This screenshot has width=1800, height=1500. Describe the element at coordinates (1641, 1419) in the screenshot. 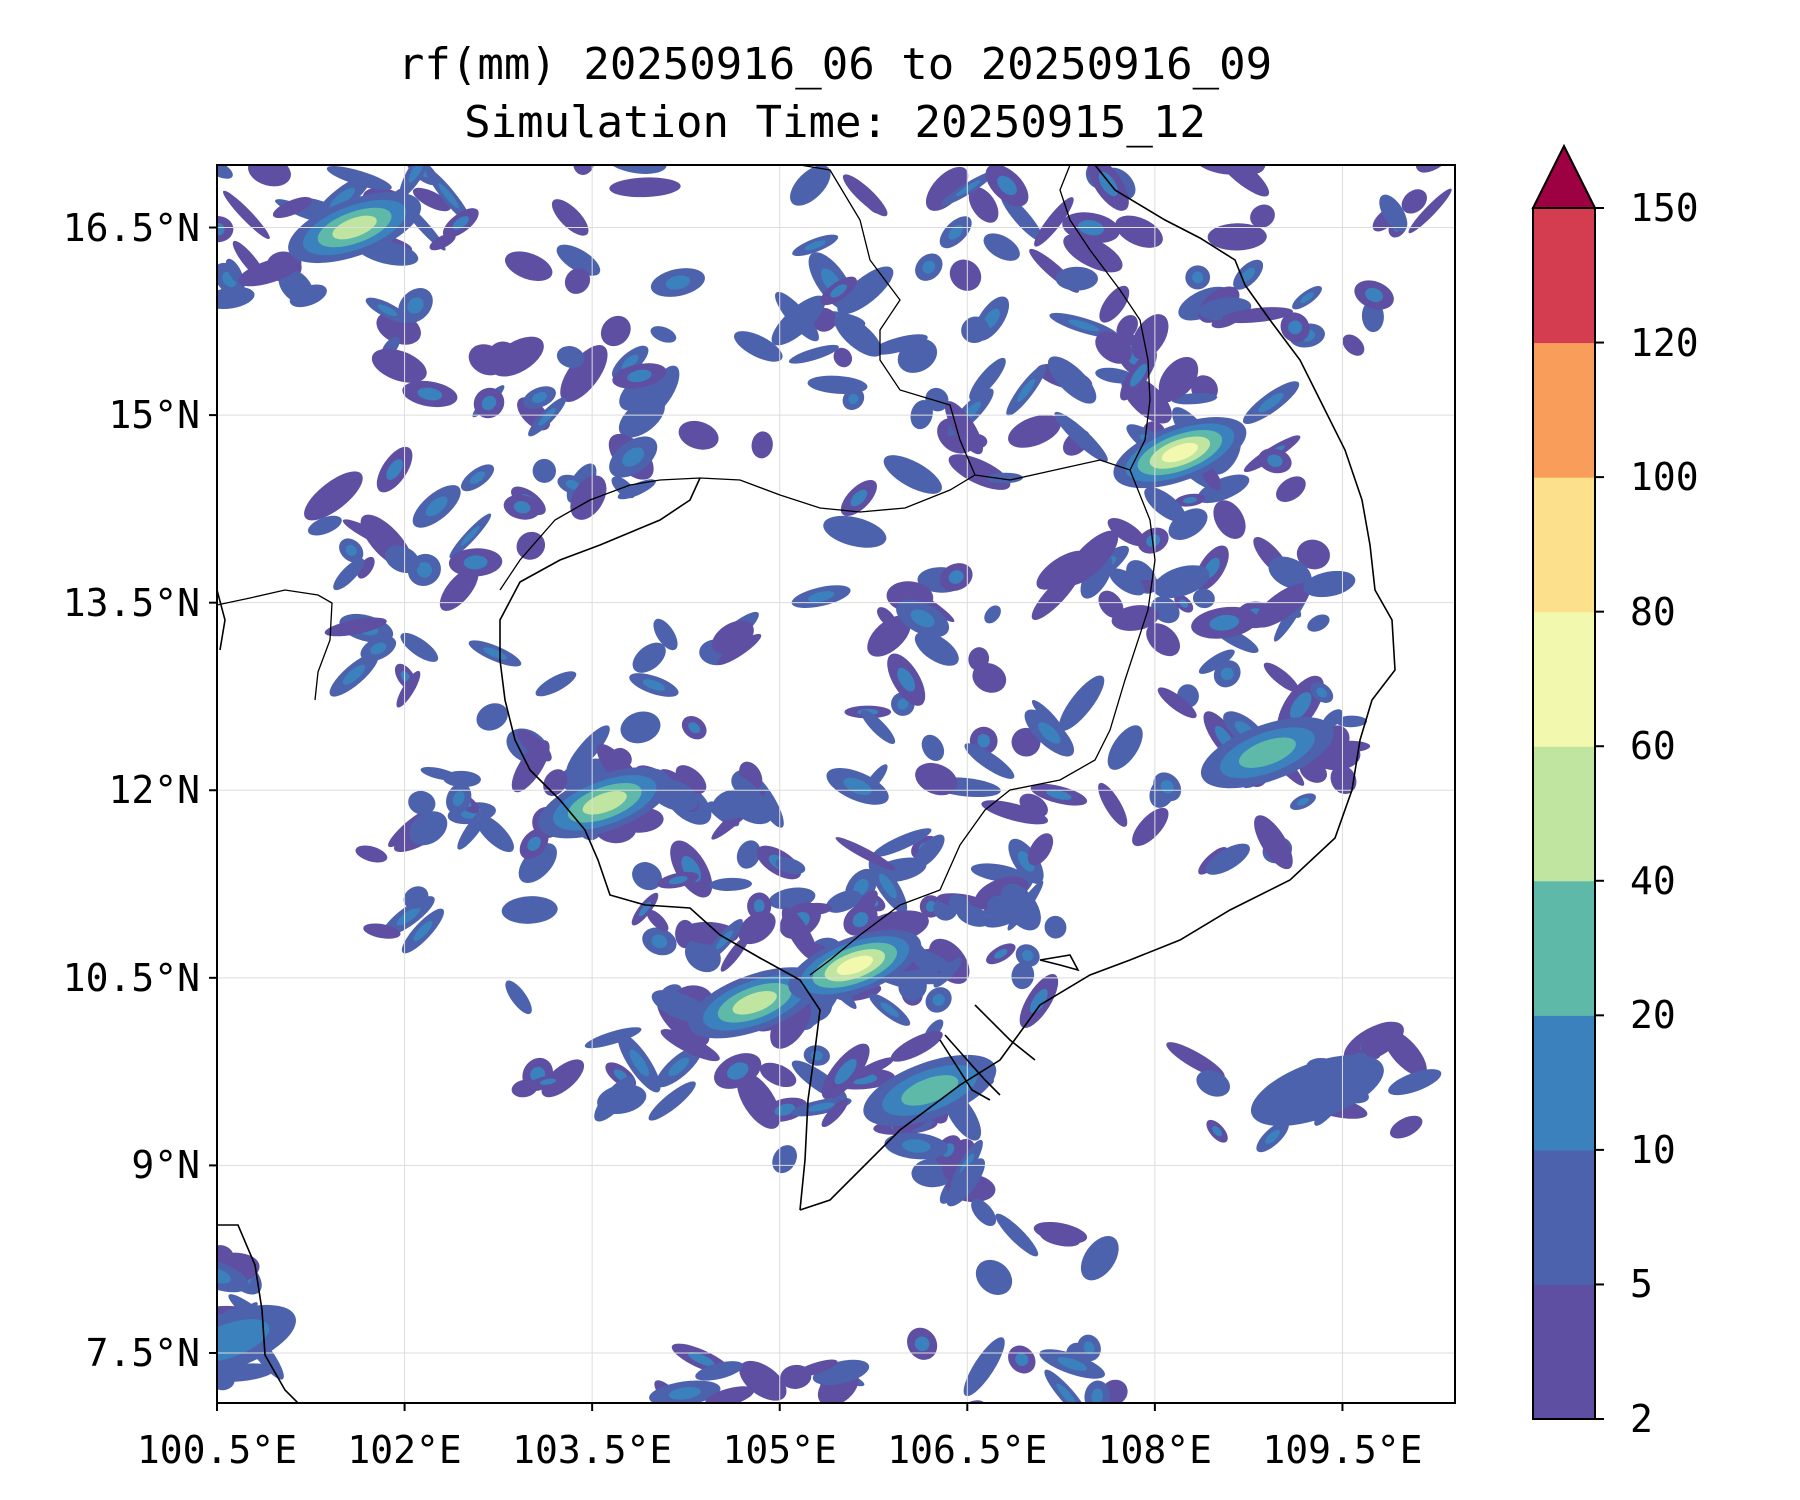

I see `colorbar-tick-label: 2` at that location.